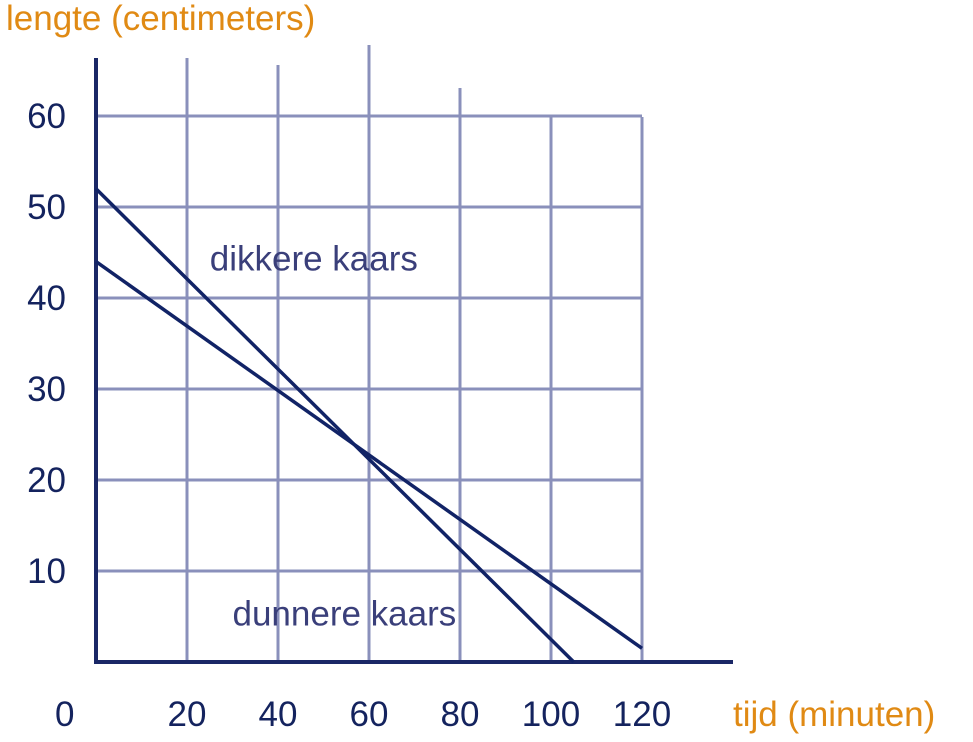 This screenshot has height=742, width=973. Describe the element at coordinates (278, 714) in the screenshot. I see `x-tick-label: 40` at that location.